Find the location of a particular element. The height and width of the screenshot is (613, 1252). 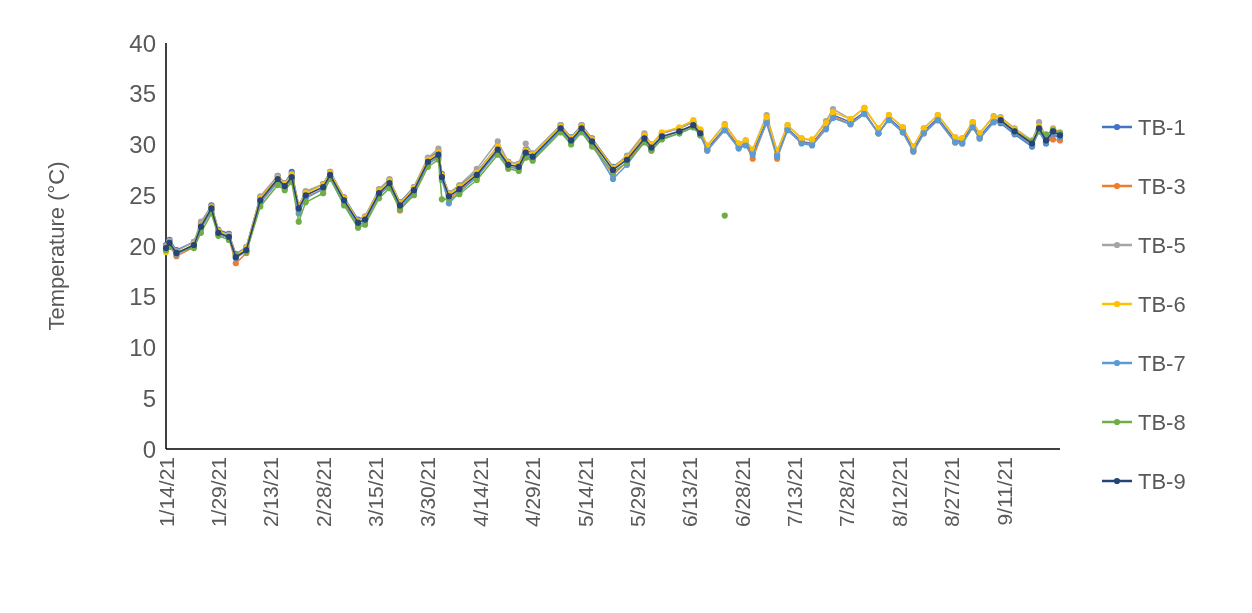

y-tick-label: 35 is located at coordinates (142, 94).